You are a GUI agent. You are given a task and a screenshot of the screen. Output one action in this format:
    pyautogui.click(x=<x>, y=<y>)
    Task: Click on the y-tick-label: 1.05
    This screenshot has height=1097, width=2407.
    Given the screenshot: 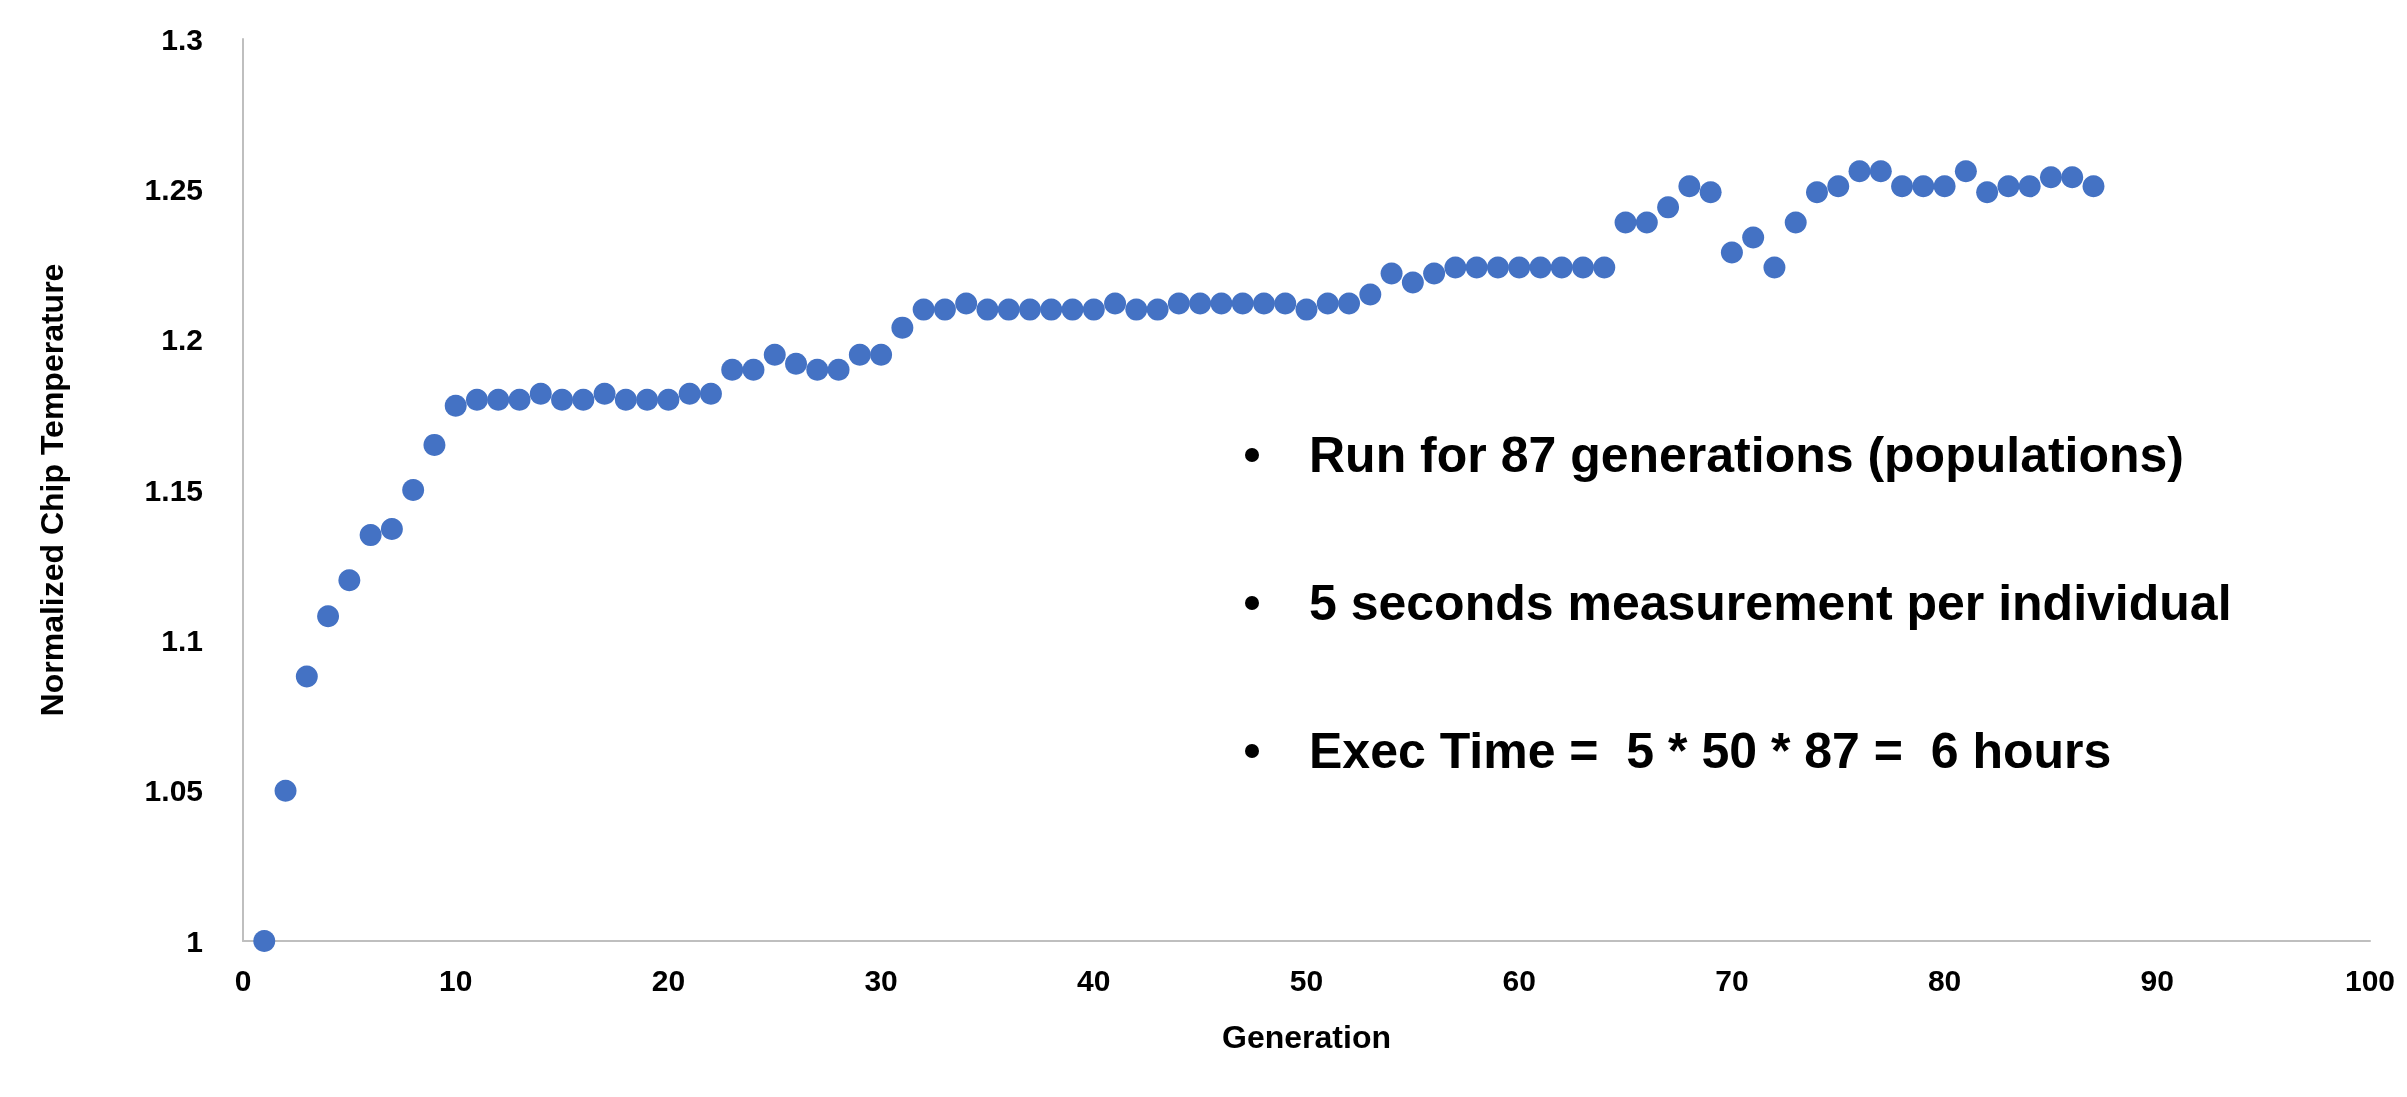 What is the action you would take?
    pyautogui.click(x=173, y=791)
    